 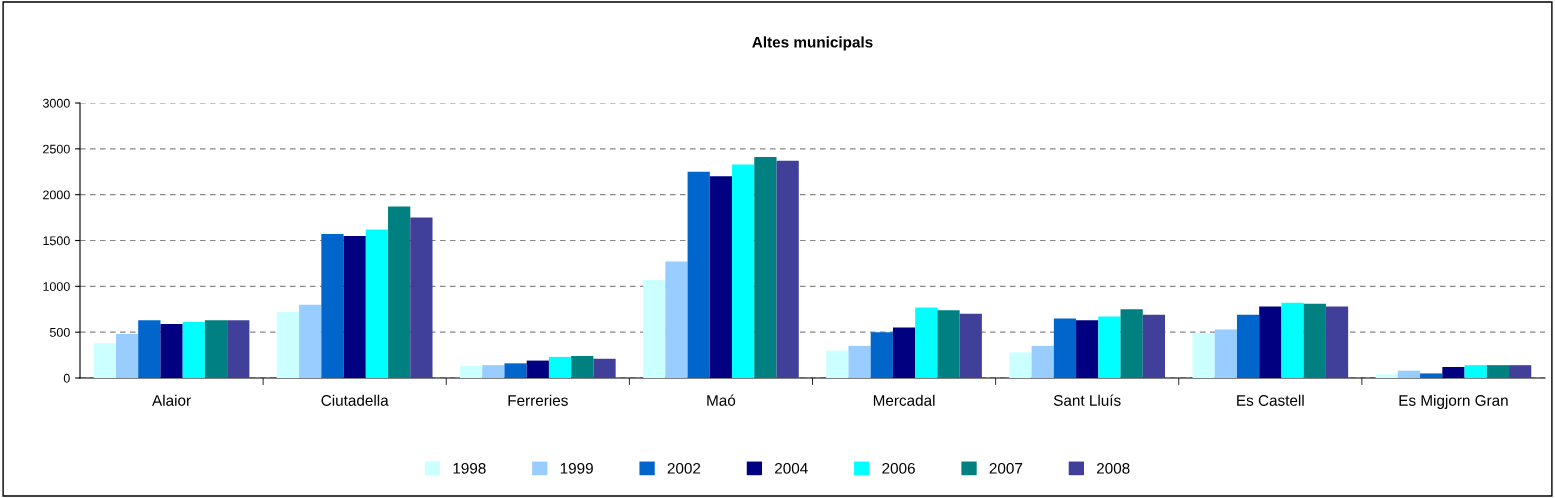 What do you see at coordinates (1453, 401) in the screenshot?
I see `x-tick-label: Es Migjorn Gran` at bounding box center [1453, 401].